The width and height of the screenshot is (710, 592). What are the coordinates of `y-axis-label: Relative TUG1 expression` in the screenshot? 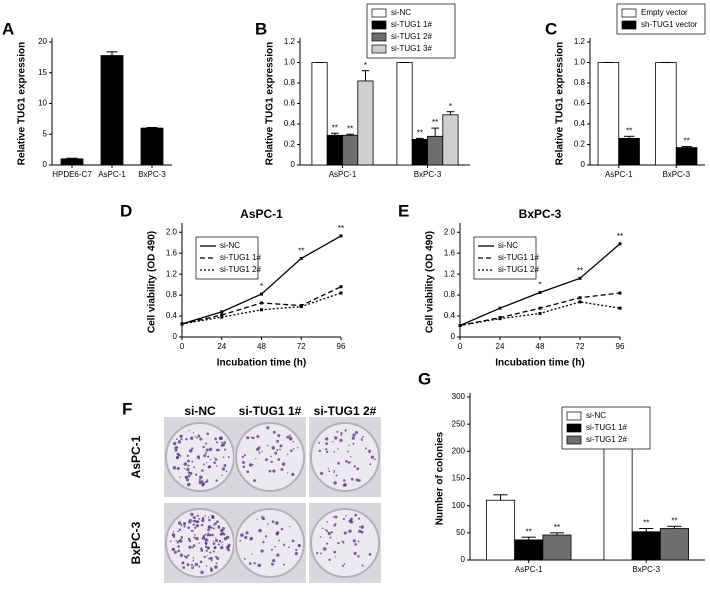 It's located at (22, 103).